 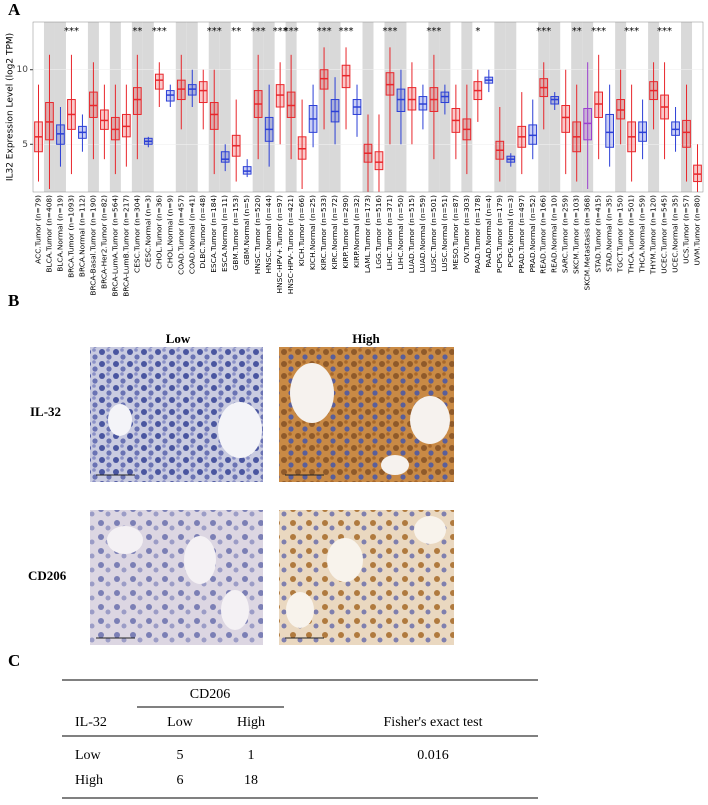 I want to click on x-tick-label: LAML.Tumor (n=173), so click(x=367, y=234).